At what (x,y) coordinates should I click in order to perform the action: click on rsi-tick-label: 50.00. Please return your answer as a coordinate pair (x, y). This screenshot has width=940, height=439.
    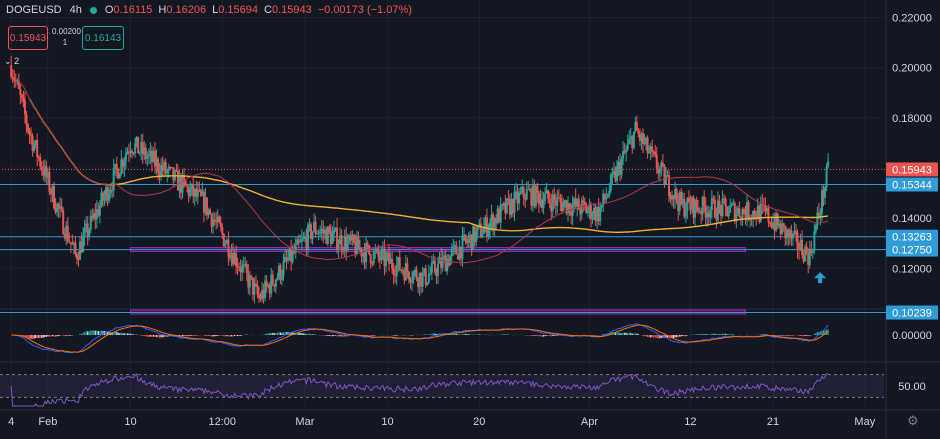
    Looking at the image, I should click on (912, 387).